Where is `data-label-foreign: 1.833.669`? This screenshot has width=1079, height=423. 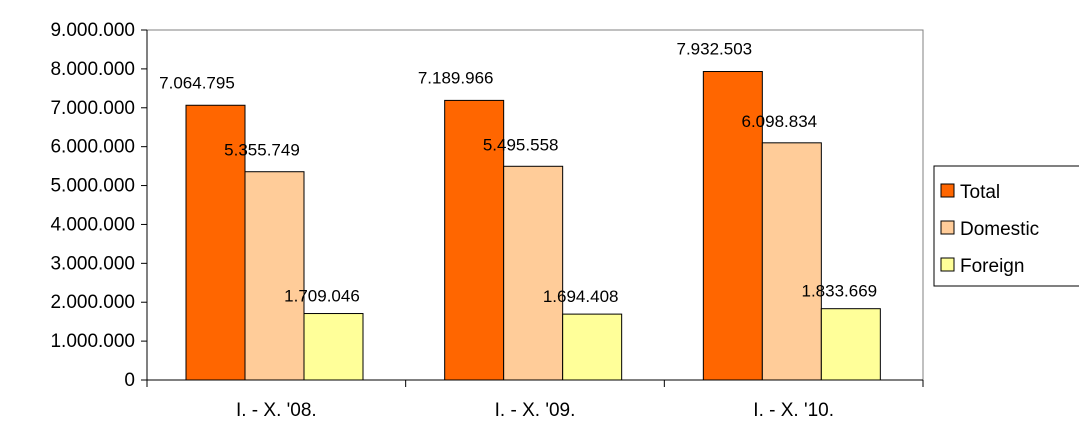 data-label-foreign: 1.833.669 is located at coordinates (840, 291).